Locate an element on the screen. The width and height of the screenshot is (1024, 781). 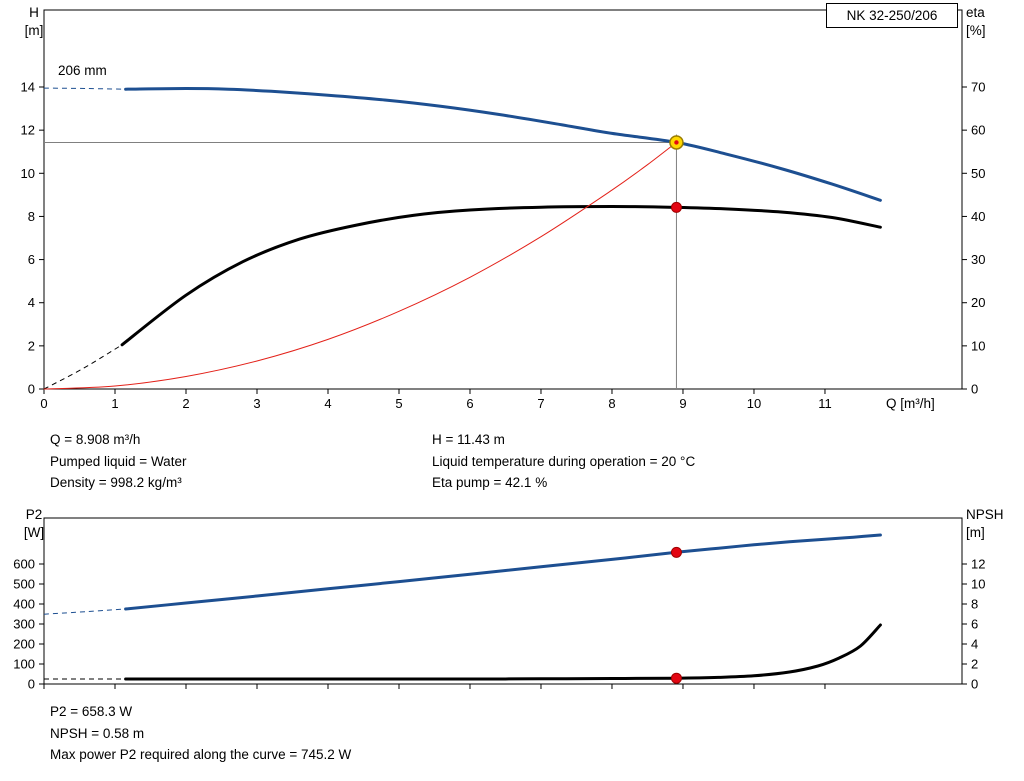
pump-model-badge: NK 32-250/206 is located at coordinates (892, 15).